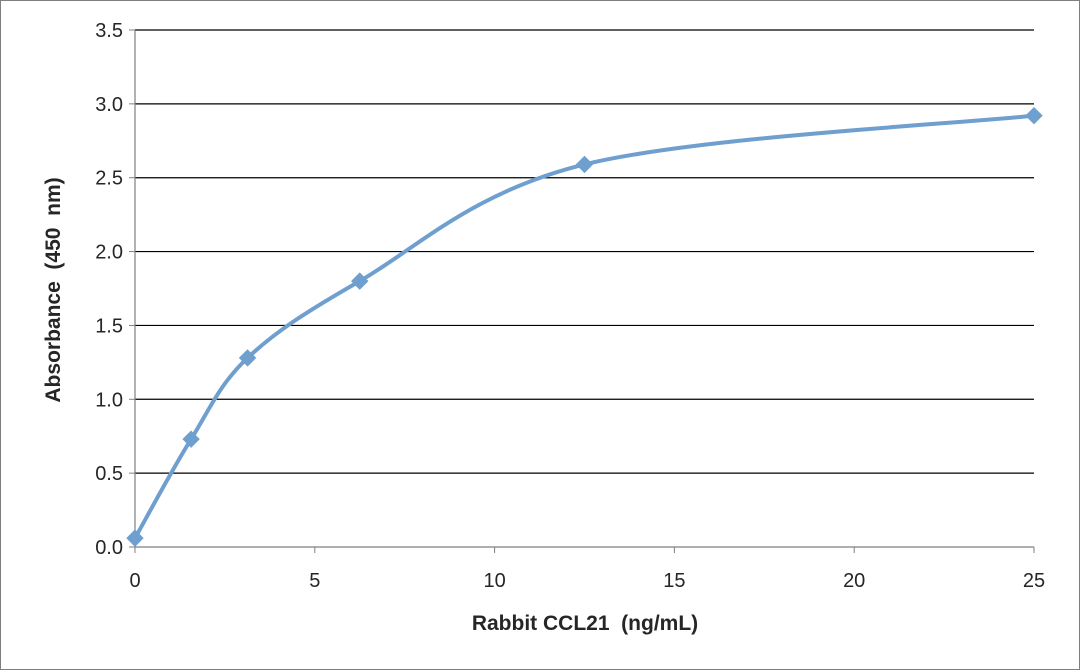 Image resolution: width=1080 pixels, height=670 pixels. Describe the element at coordinates (585, 623) in the screenshot. I see `x-axis-title: Rabbit CCL21 (ng/mL)` at that location.